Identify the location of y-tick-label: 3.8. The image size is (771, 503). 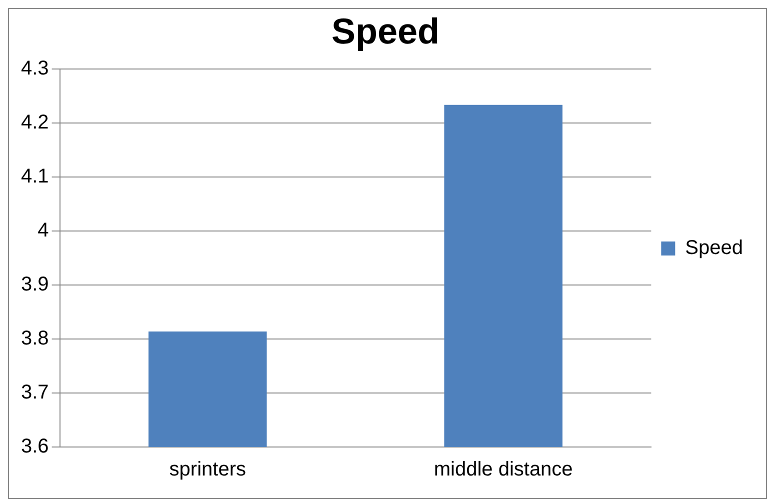
(34, 339).